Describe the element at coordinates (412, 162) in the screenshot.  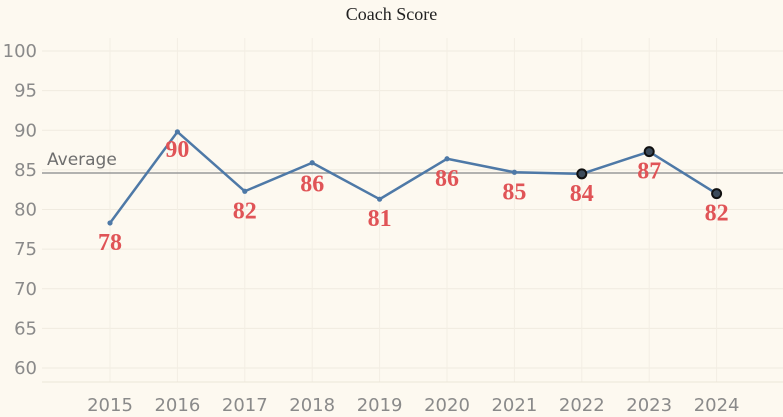
I see `average-reference: Average` at that location.